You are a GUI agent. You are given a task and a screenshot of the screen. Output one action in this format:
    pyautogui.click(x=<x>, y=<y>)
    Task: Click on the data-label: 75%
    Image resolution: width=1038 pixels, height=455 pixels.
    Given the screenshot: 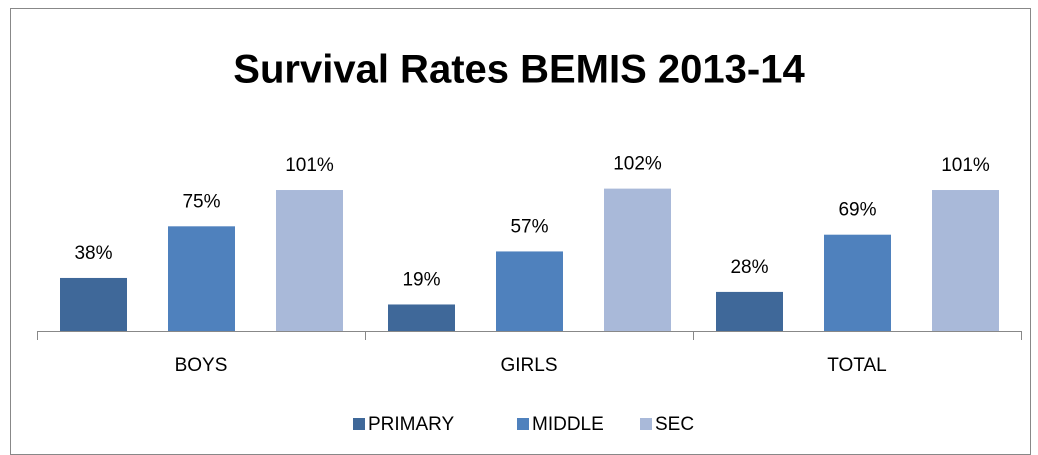 What is the action you would take?
    pyautogui.click(x=201, y=201)
    